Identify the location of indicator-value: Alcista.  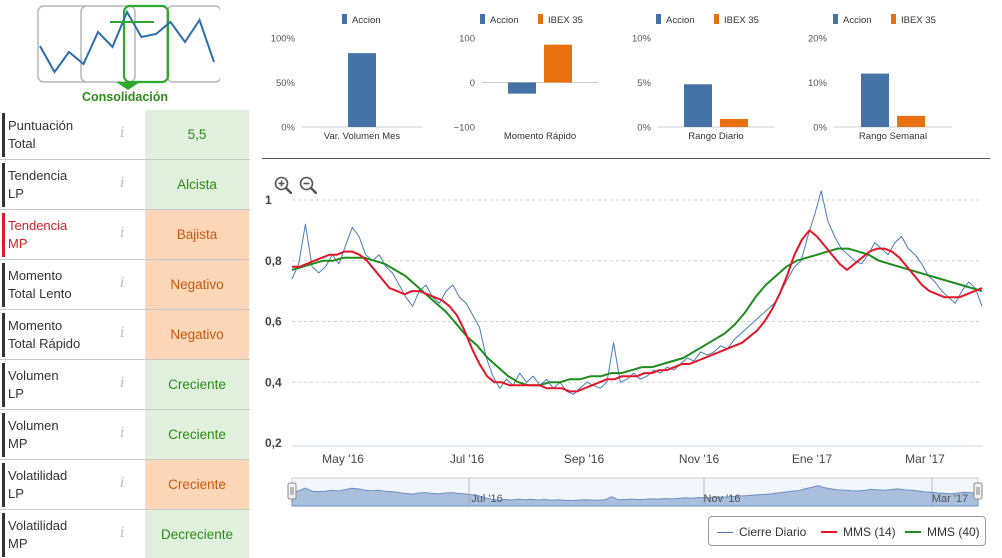
(197, 184).